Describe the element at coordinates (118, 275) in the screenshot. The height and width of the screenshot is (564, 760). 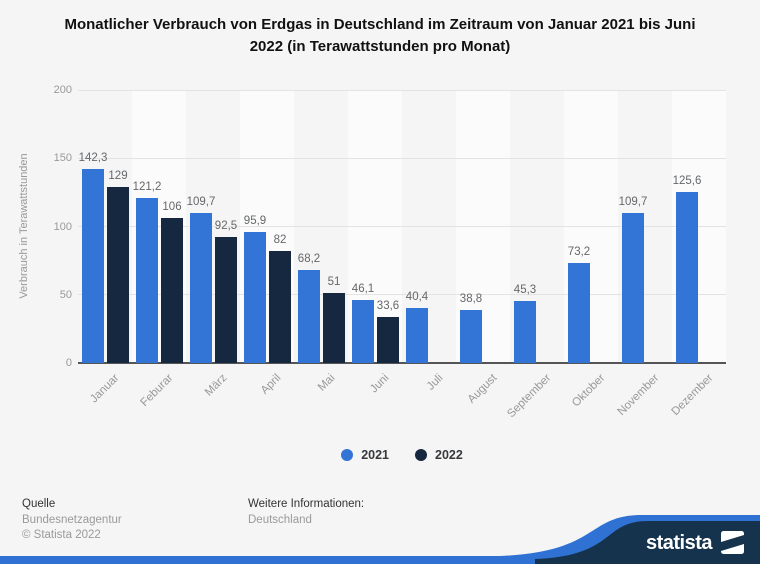
I see `bar-2022-januar` at that location.